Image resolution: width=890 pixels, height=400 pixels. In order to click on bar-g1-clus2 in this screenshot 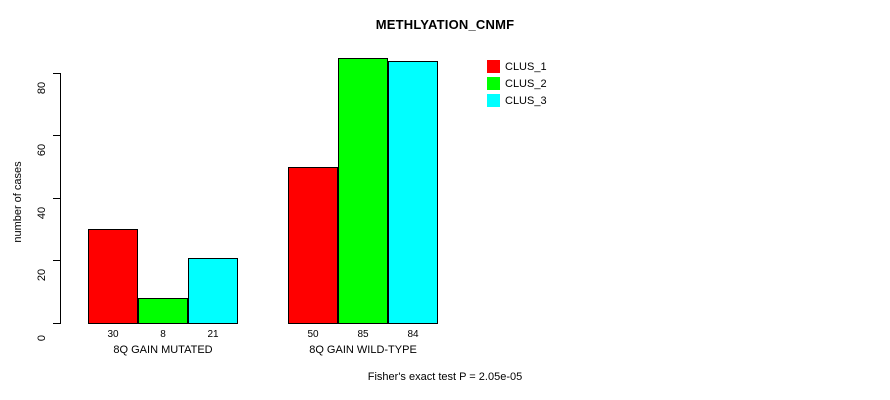, I will do `click(163, 311)`.